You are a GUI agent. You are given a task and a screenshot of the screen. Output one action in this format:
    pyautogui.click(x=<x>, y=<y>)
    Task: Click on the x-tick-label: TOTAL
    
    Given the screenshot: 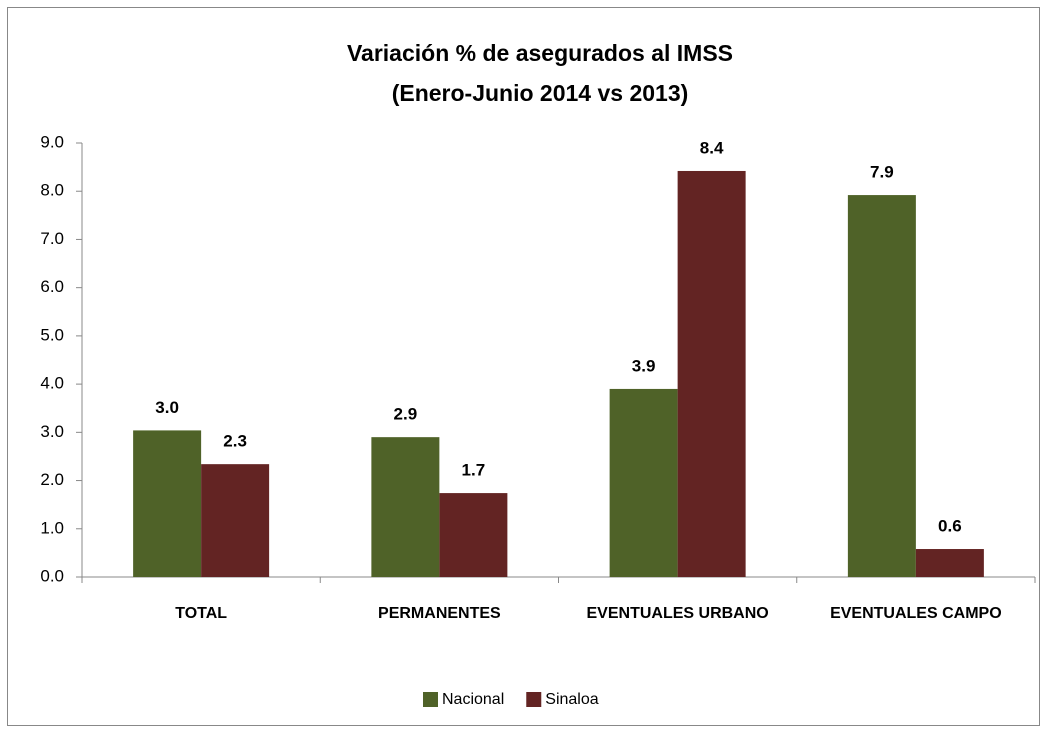 What is the action you would take?
    pyautogui.click(x=201, y=613)
    